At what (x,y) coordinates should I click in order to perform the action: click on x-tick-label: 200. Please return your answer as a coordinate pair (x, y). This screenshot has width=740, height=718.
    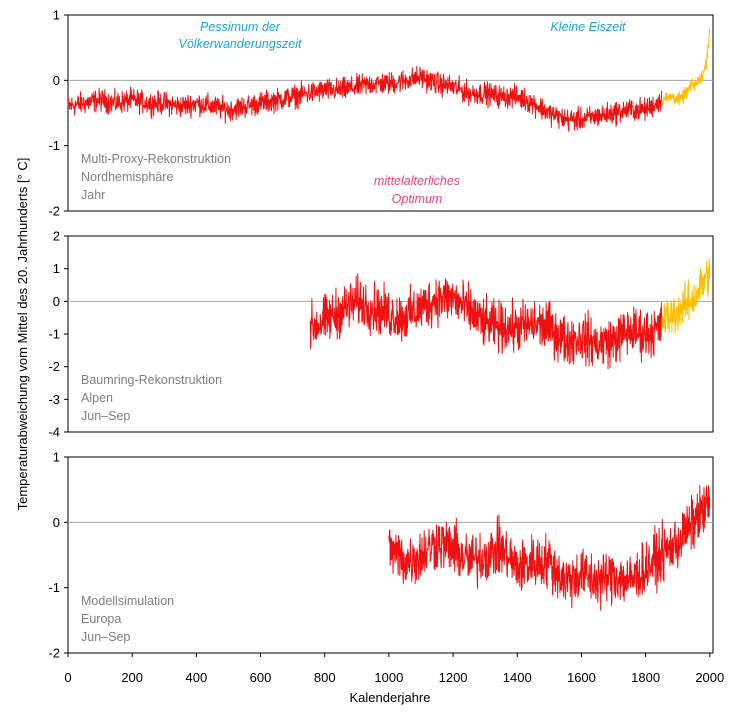
    Looking at the image, I should click on (132, 677).